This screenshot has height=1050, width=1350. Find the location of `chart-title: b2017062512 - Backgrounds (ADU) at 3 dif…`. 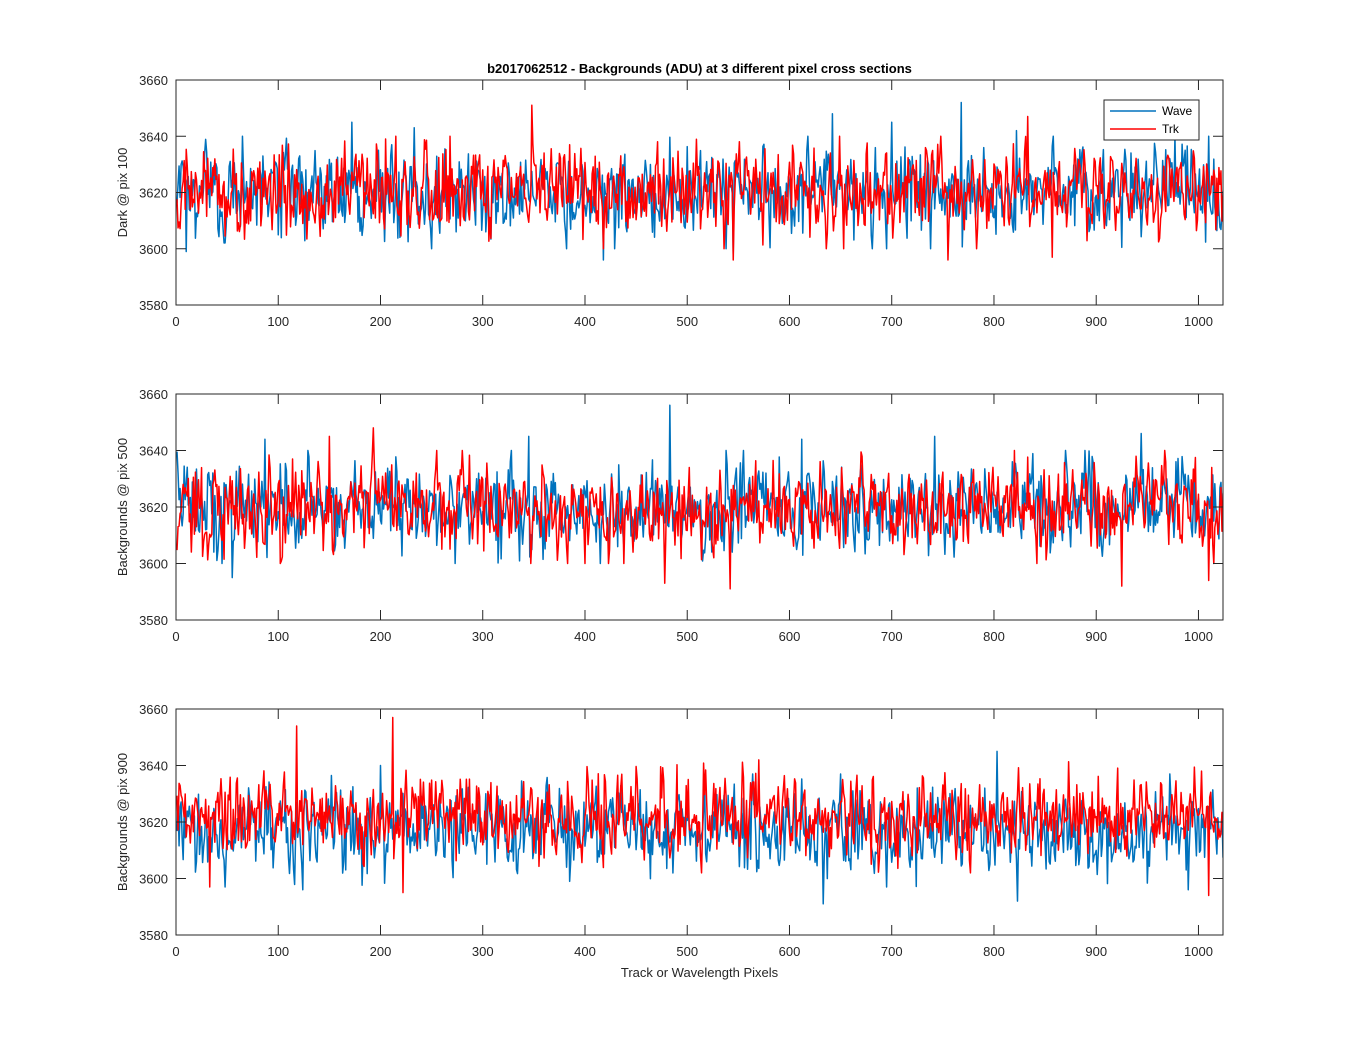

chart-title: b2017062512 - Backgrounds (ADU) at 3 dif… is located at coordinates (699, 68).